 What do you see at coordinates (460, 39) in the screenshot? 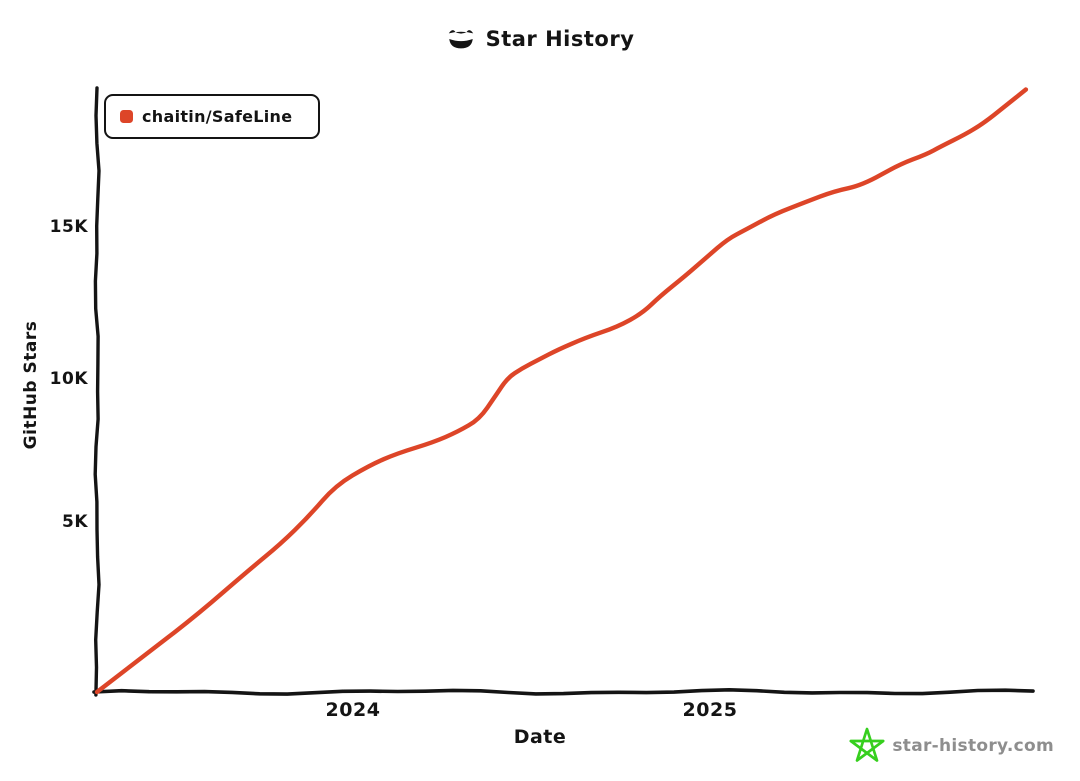
I see `boat-logo-icon` at bounding box center [460, 39].